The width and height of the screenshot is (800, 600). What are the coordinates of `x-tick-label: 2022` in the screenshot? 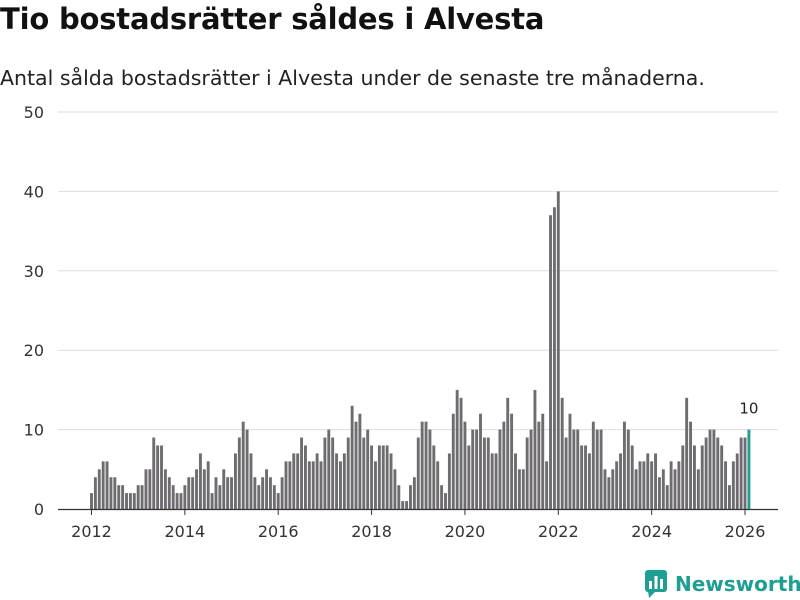 It's located at (558, 531).